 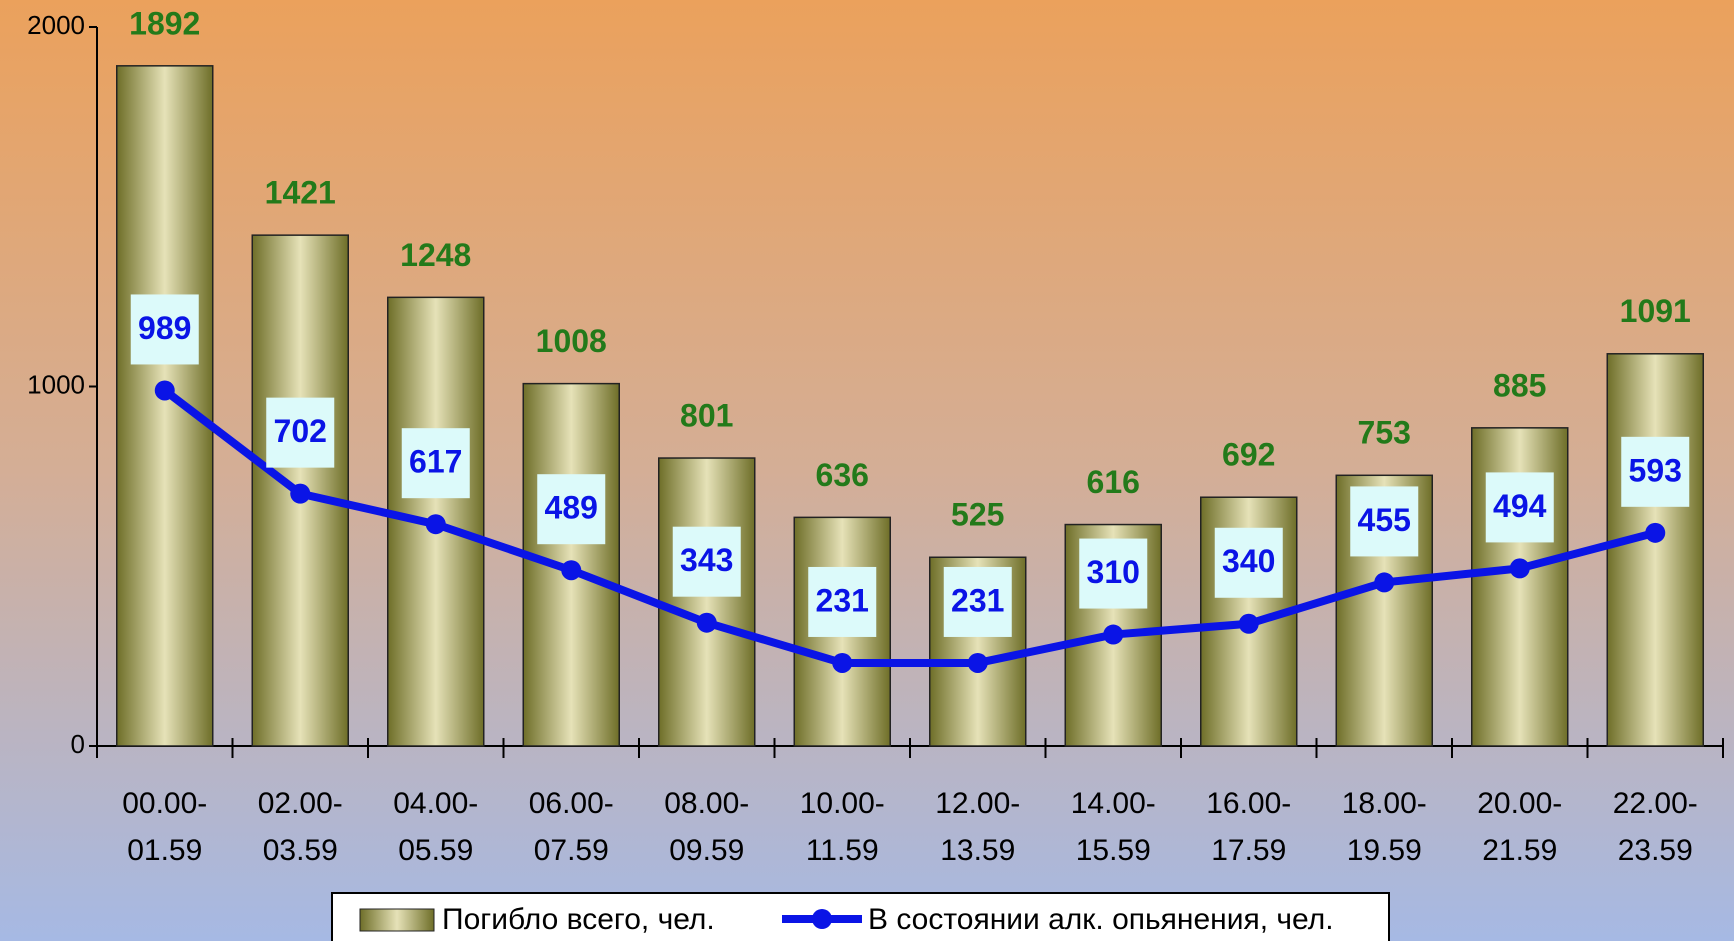 I want to click on bar-value-label: 1091, so click(x=1655, y=311).